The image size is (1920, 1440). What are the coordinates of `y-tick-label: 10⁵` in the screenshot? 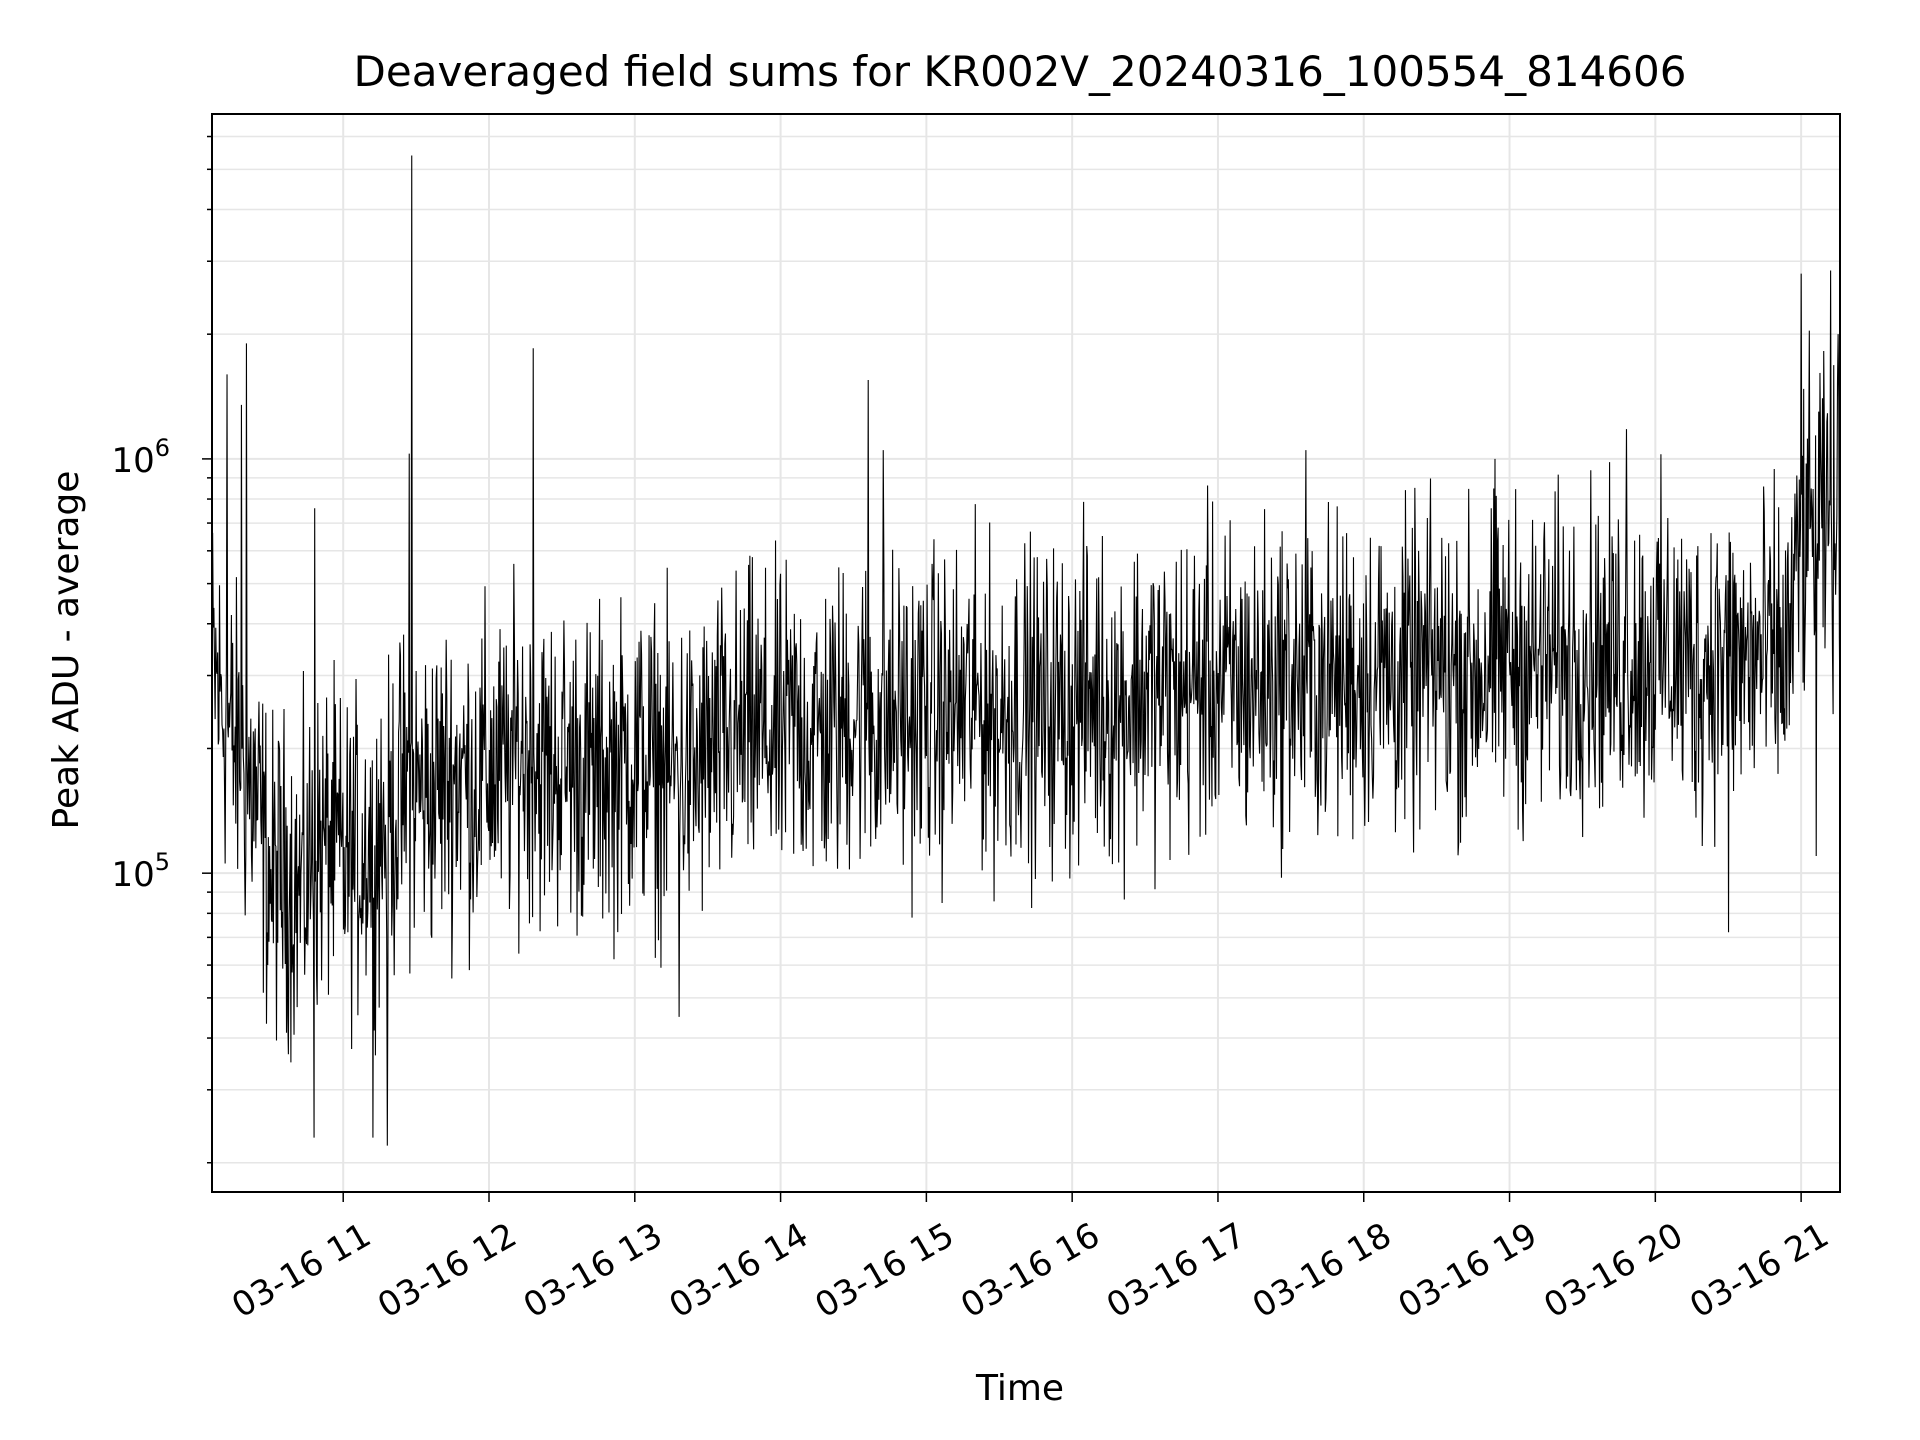 It's located at (140, 871).